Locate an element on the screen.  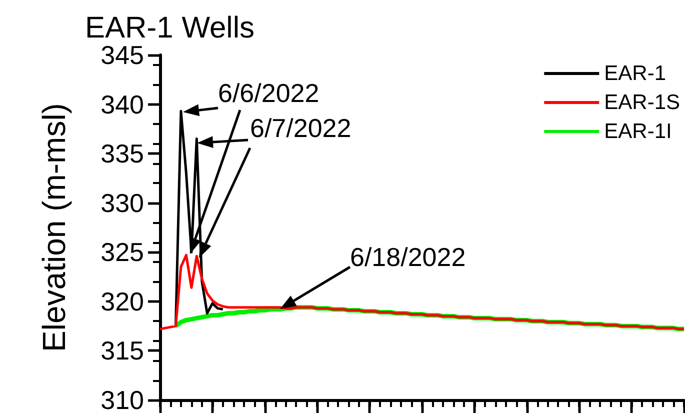
y-tick-label: 335 is located at coordinates (122, 153).